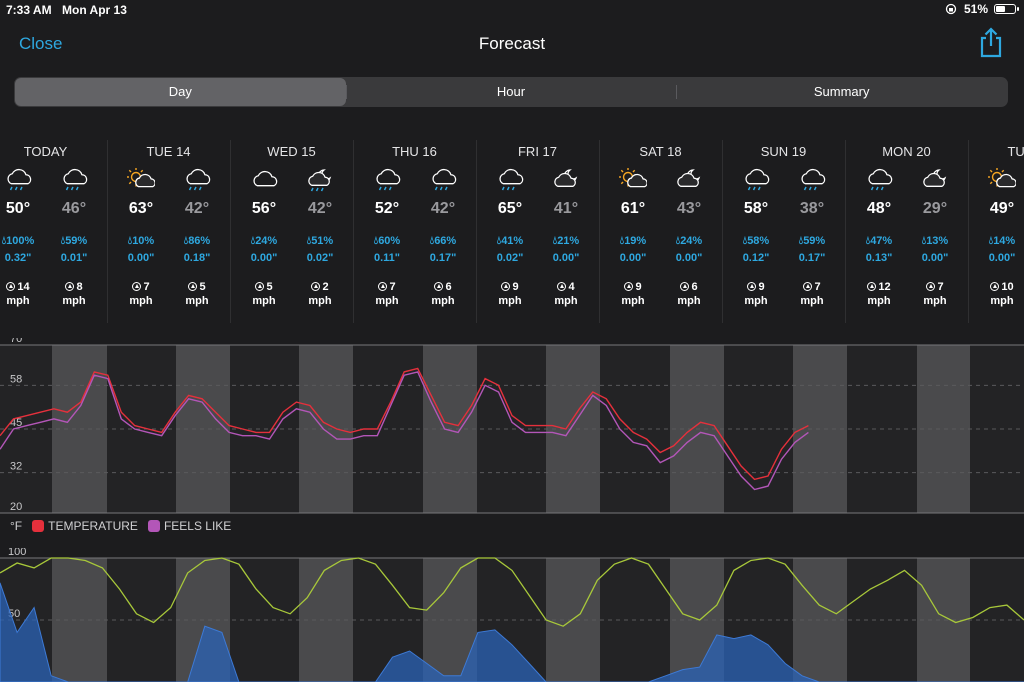 This screenshot has width=1024, height=682. Describe the element at coordinates (566, 178) in the screenshot. I see `partly-cloudy-night-icon` at that location.